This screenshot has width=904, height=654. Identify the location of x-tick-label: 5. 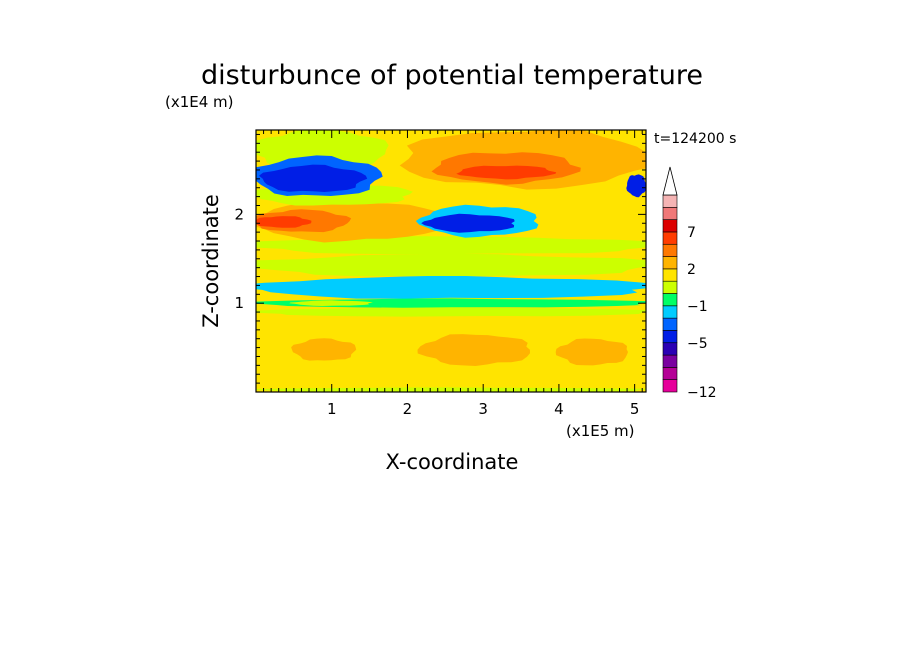
(635, 409).